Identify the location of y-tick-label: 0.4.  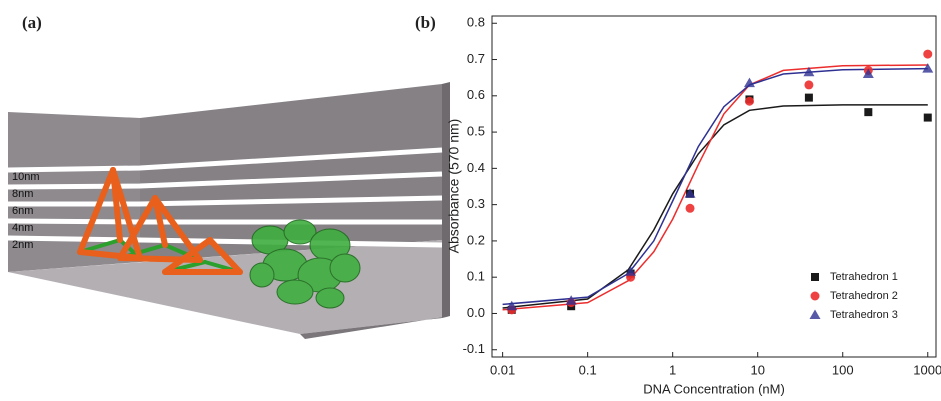
(476, 167).